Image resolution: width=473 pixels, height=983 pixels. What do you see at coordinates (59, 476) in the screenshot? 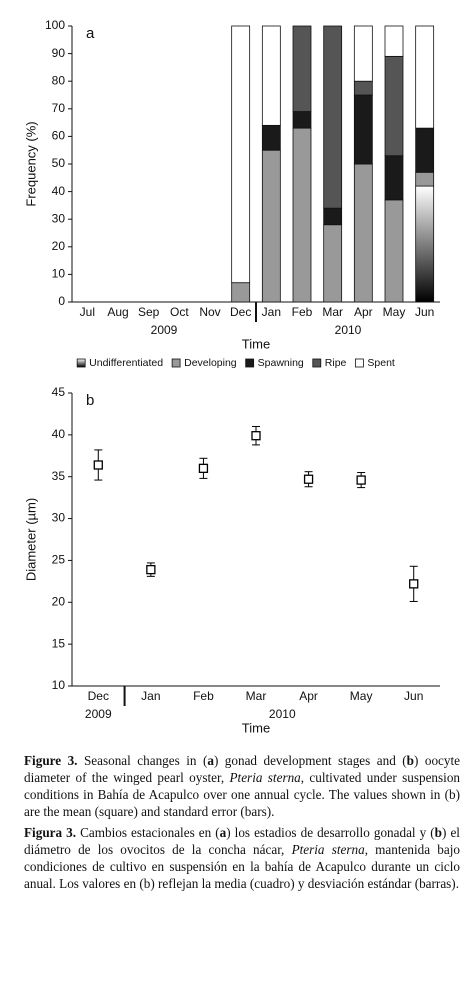
I see `y-tick-label: 35` at bounding box center [59, 476].